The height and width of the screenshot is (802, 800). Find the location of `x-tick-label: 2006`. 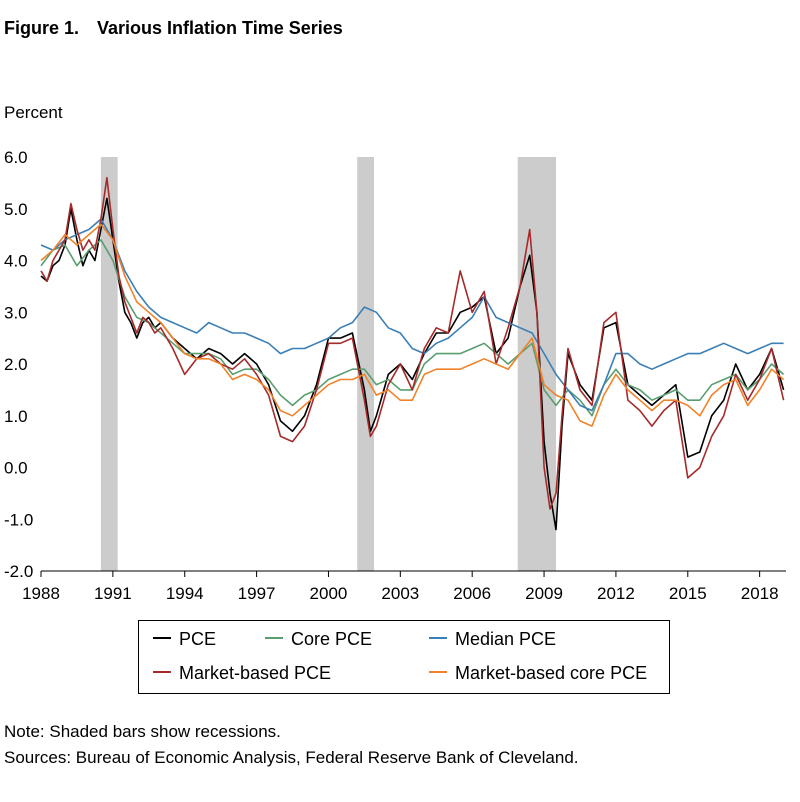

x-tick-label: 2006 is located at coordinates (472, 593).